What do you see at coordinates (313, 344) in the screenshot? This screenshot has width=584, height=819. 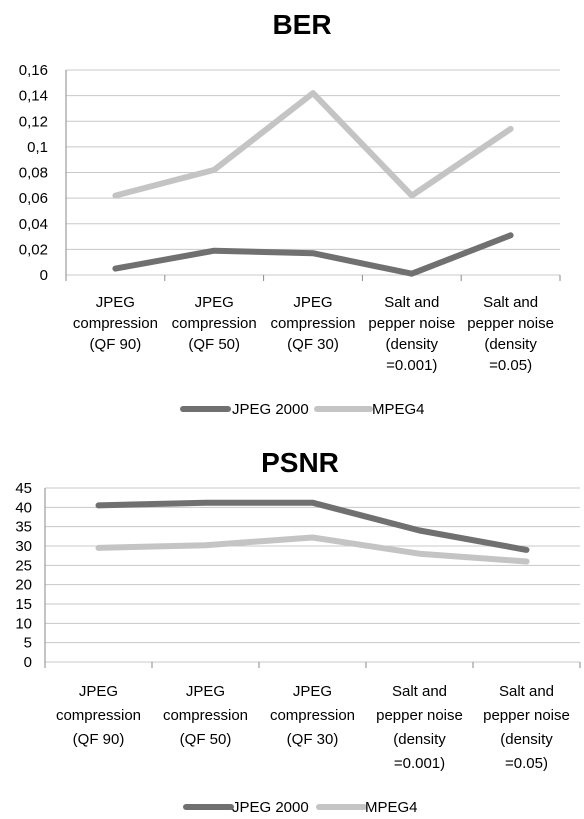 I see `chart1-x-category-label: (QF 30)` at bounding box center [313, 344].